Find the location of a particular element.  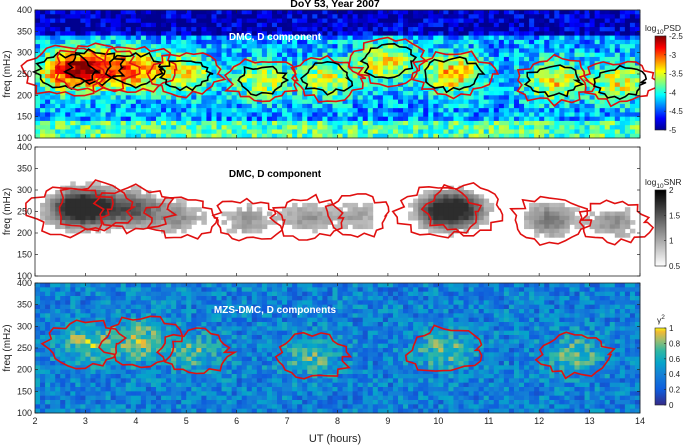

contour-red is located at coordinates (186, 75).